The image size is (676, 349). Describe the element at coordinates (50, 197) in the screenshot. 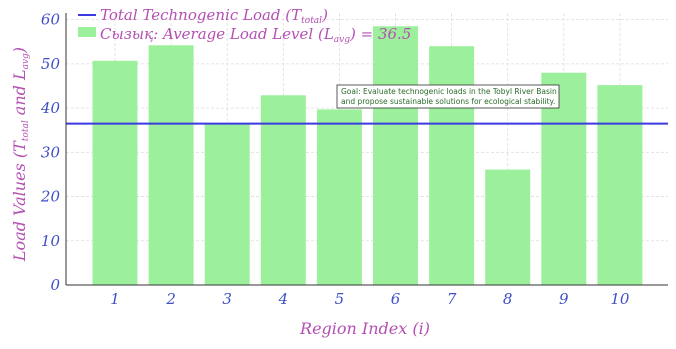

I see `y-tick-label: 20` at that location.